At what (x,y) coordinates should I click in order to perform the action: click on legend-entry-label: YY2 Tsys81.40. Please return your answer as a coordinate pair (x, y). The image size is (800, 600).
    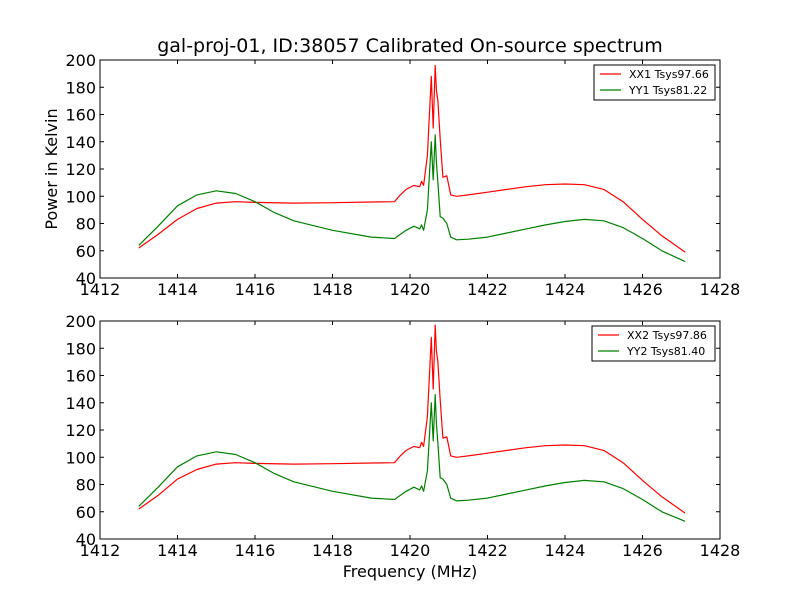
    Looking at the image, I should click on (665, 351).